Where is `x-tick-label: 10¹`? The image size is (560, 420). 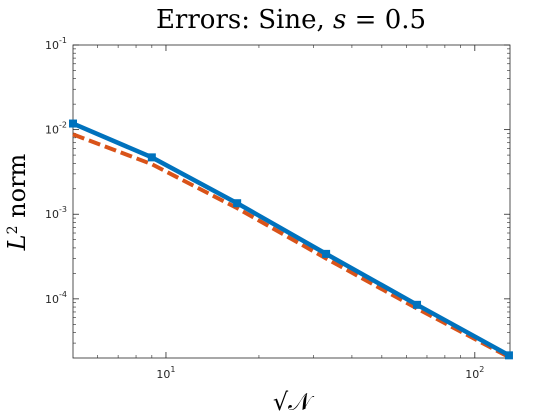
x-tick-label: 10¹ is located at coordinates (165, 373).